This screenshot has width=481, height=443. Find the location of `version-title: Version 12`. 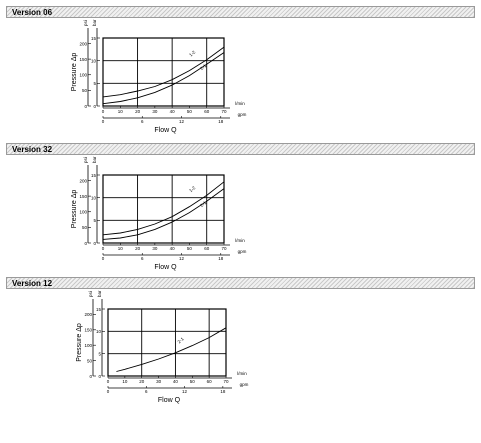

version-title: Version 12 is located at coordinates (32, 283).